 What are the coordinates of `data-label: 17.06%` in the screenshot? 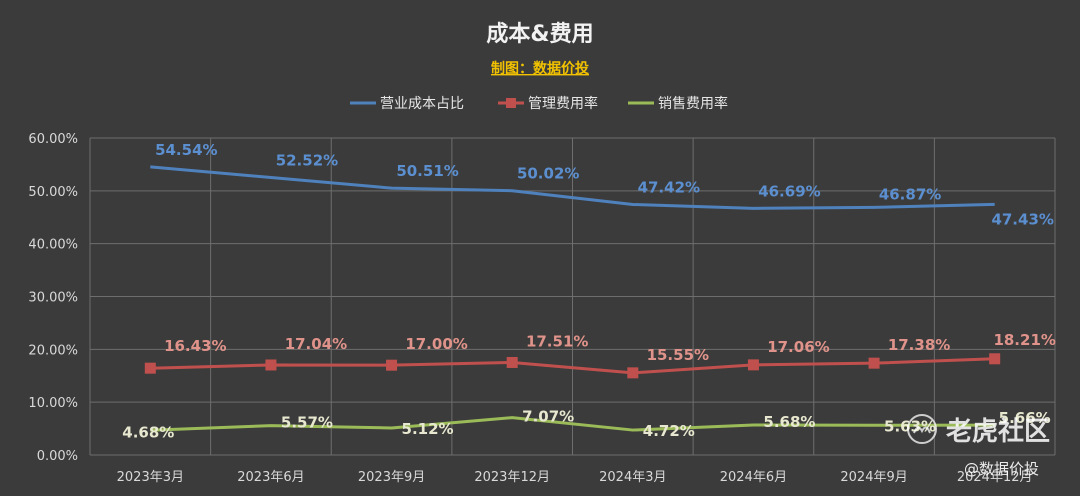 It's located at (798, 347).